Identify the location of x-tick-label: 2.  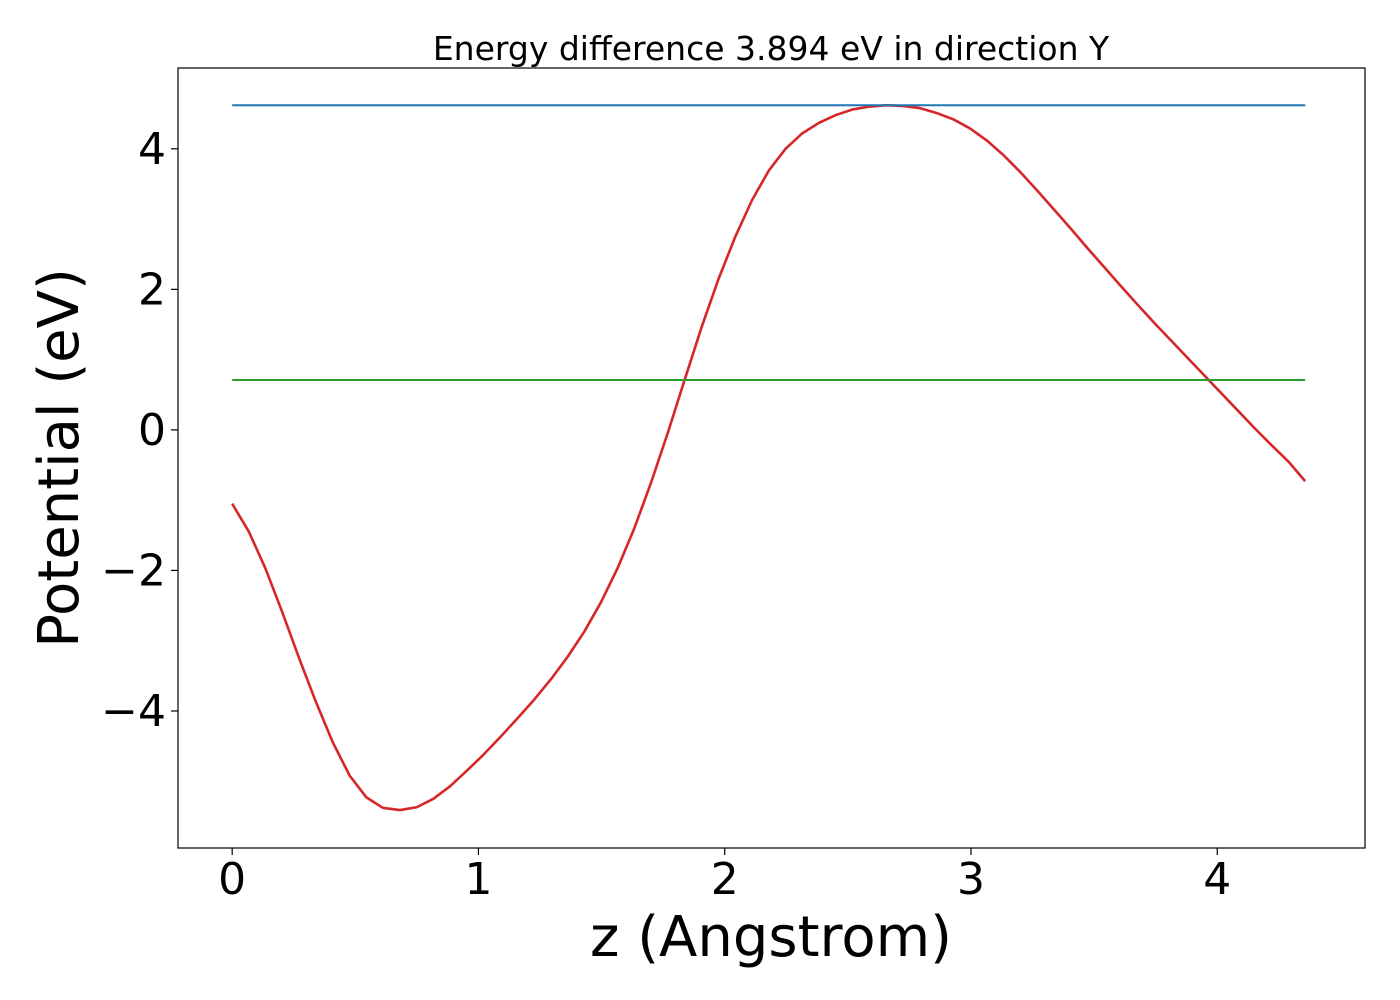
(725, 879).